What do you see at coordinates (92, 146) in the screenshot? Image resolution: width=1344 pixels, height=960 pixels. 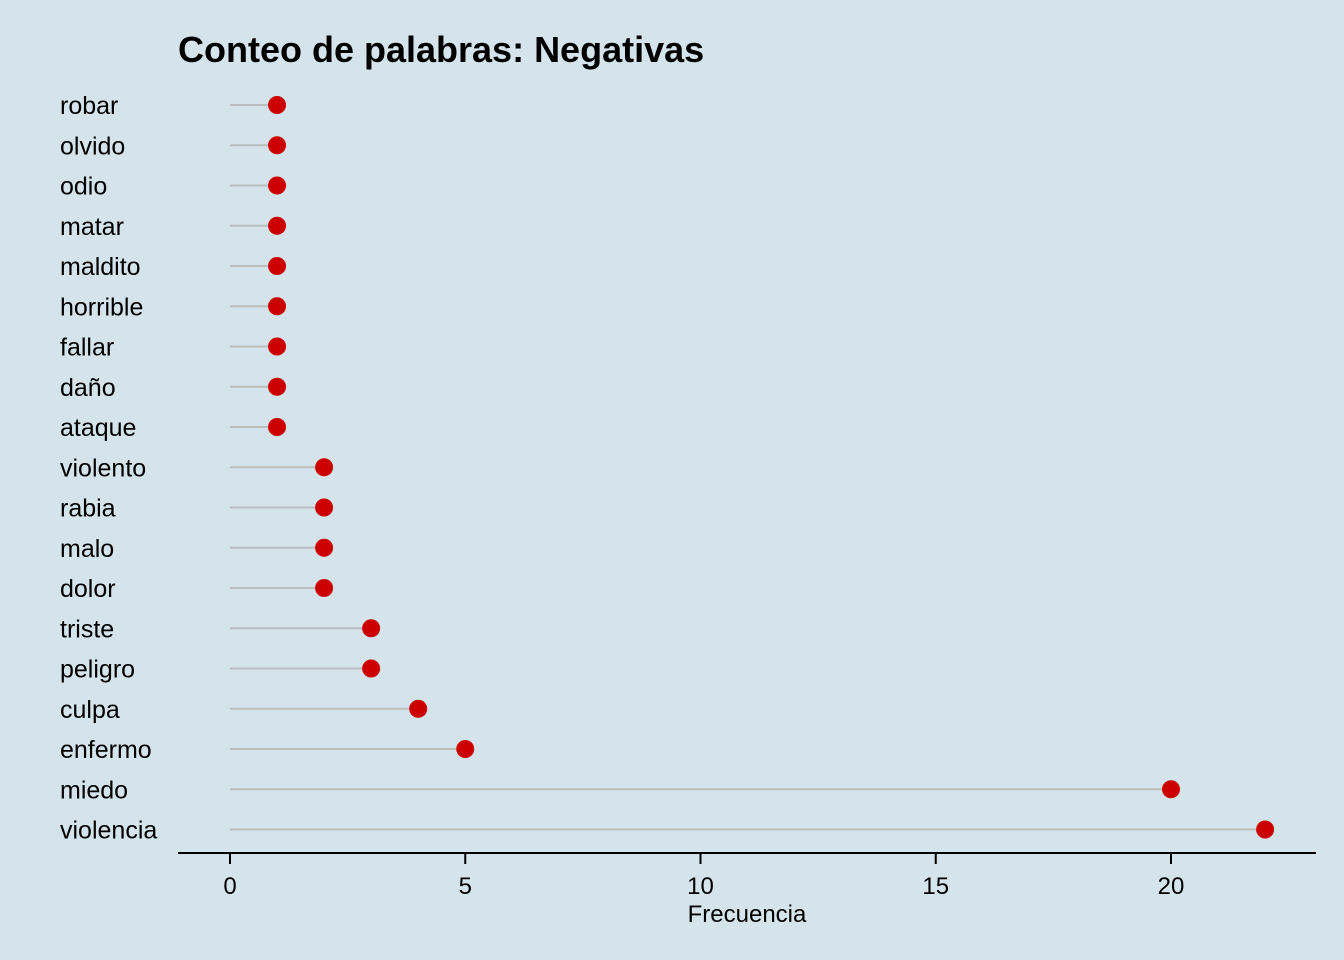 I see `category-label-olvido: olvido` at bounding box center [92, 146].